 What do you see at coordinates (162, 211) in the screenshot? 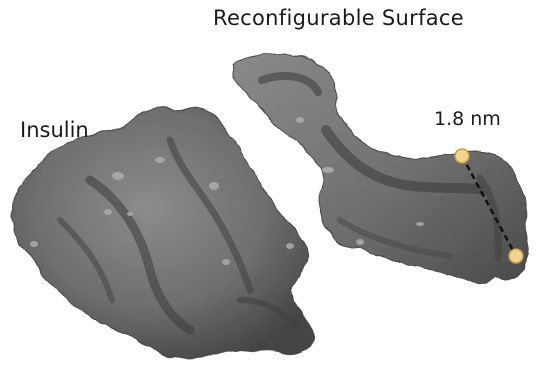
I see `insulin-highlights` at bounding box center [162, 211].